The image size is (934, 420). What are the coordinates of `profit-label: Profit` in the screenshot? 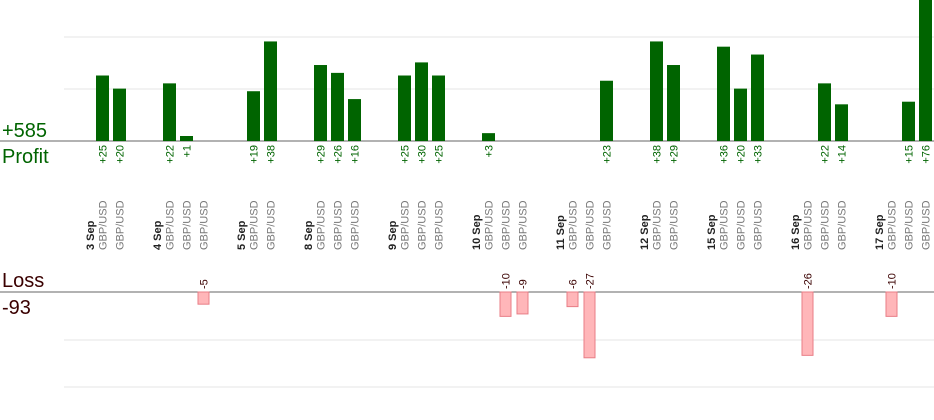 It's located at (25, 157).